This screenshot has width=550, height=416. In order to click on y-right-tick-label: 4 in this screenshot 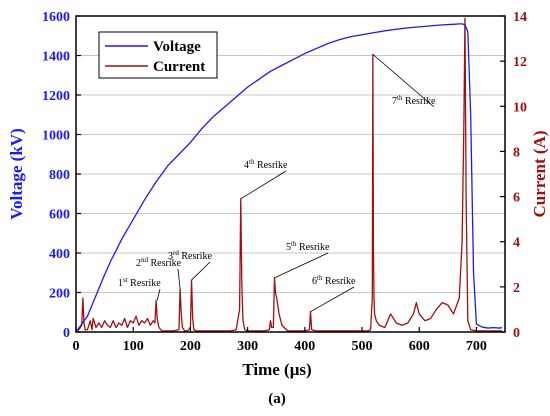, I will do `click(516, 243)`.